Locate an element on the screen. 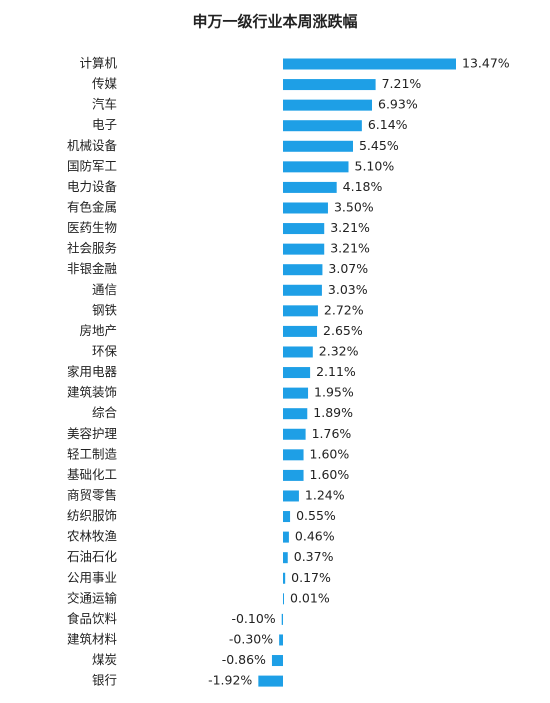  value-label: -1.92% is located at coordinates (230, 680).